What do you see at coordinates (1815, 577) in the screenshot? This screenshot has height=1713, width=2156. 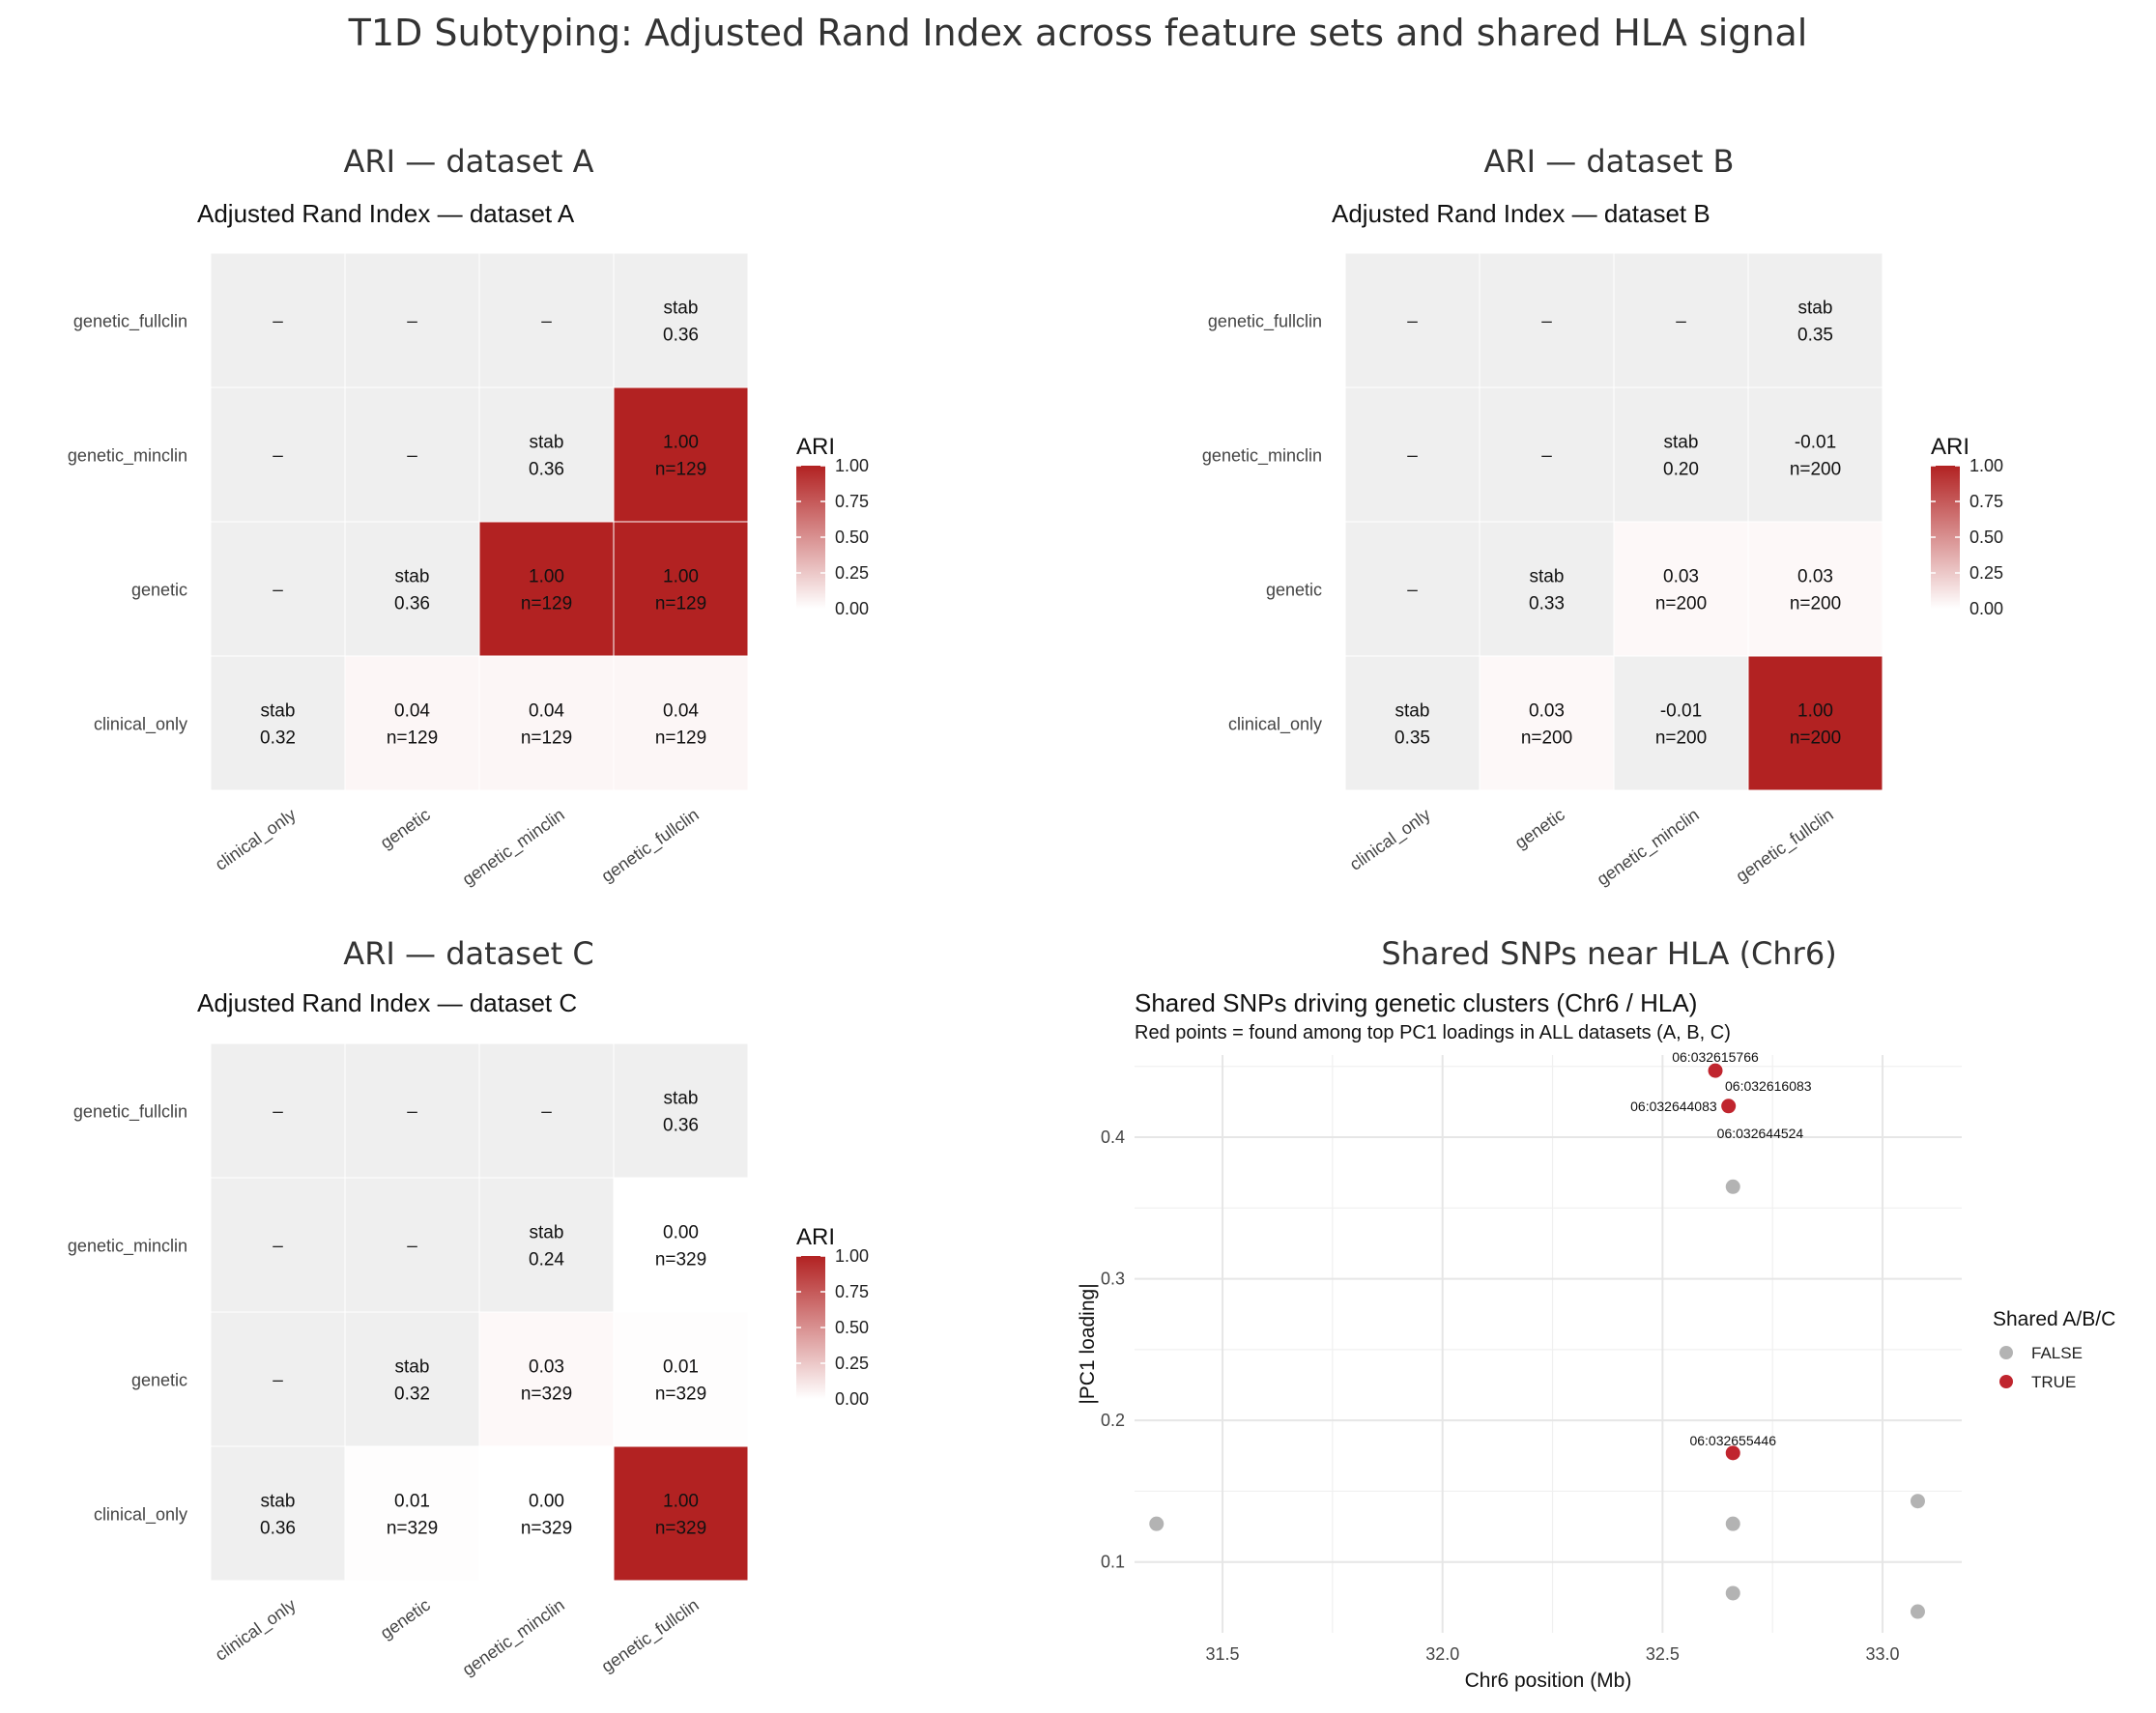 I see `cell-label-b: 0.03` at bounding box center [1815, 577].